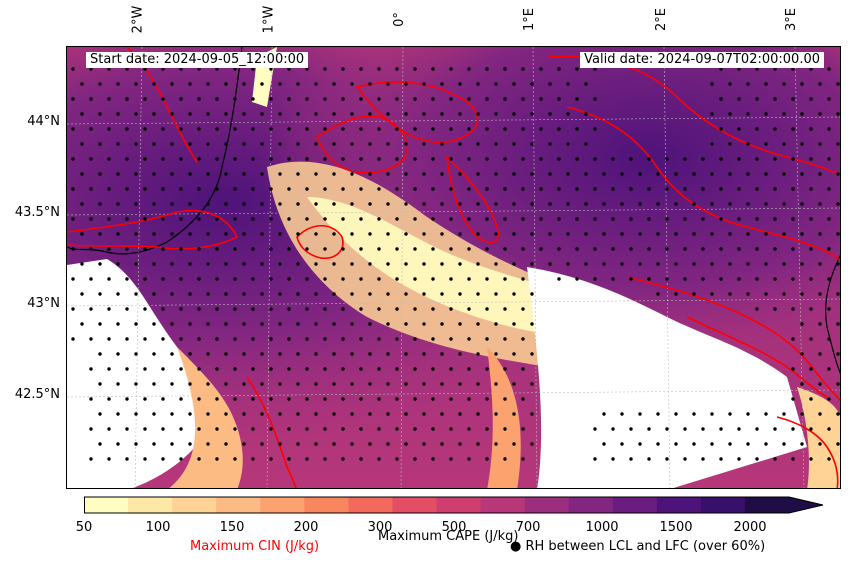  I want to click on coastline-mediterranean, so click(832, 314).